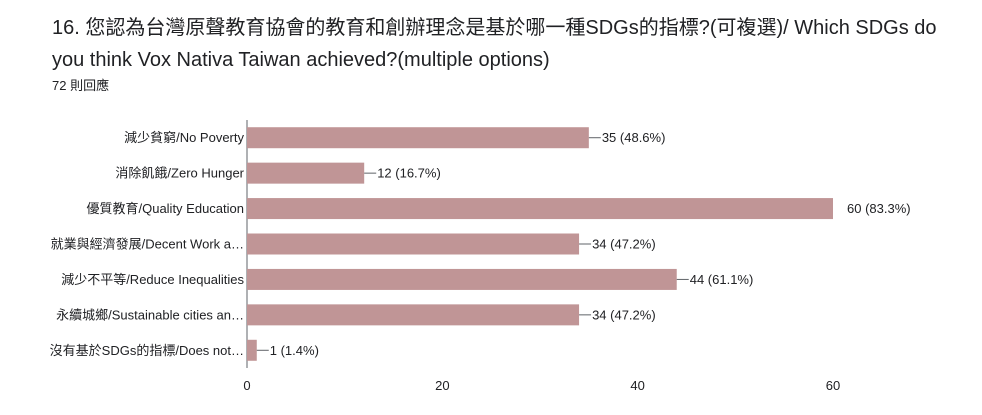 This screenshot has height=415, width=982. Describe the element at coordinates (184, 137) in the screenshot. I see `category-label: 減少貧窮/No Poverty` at that location.